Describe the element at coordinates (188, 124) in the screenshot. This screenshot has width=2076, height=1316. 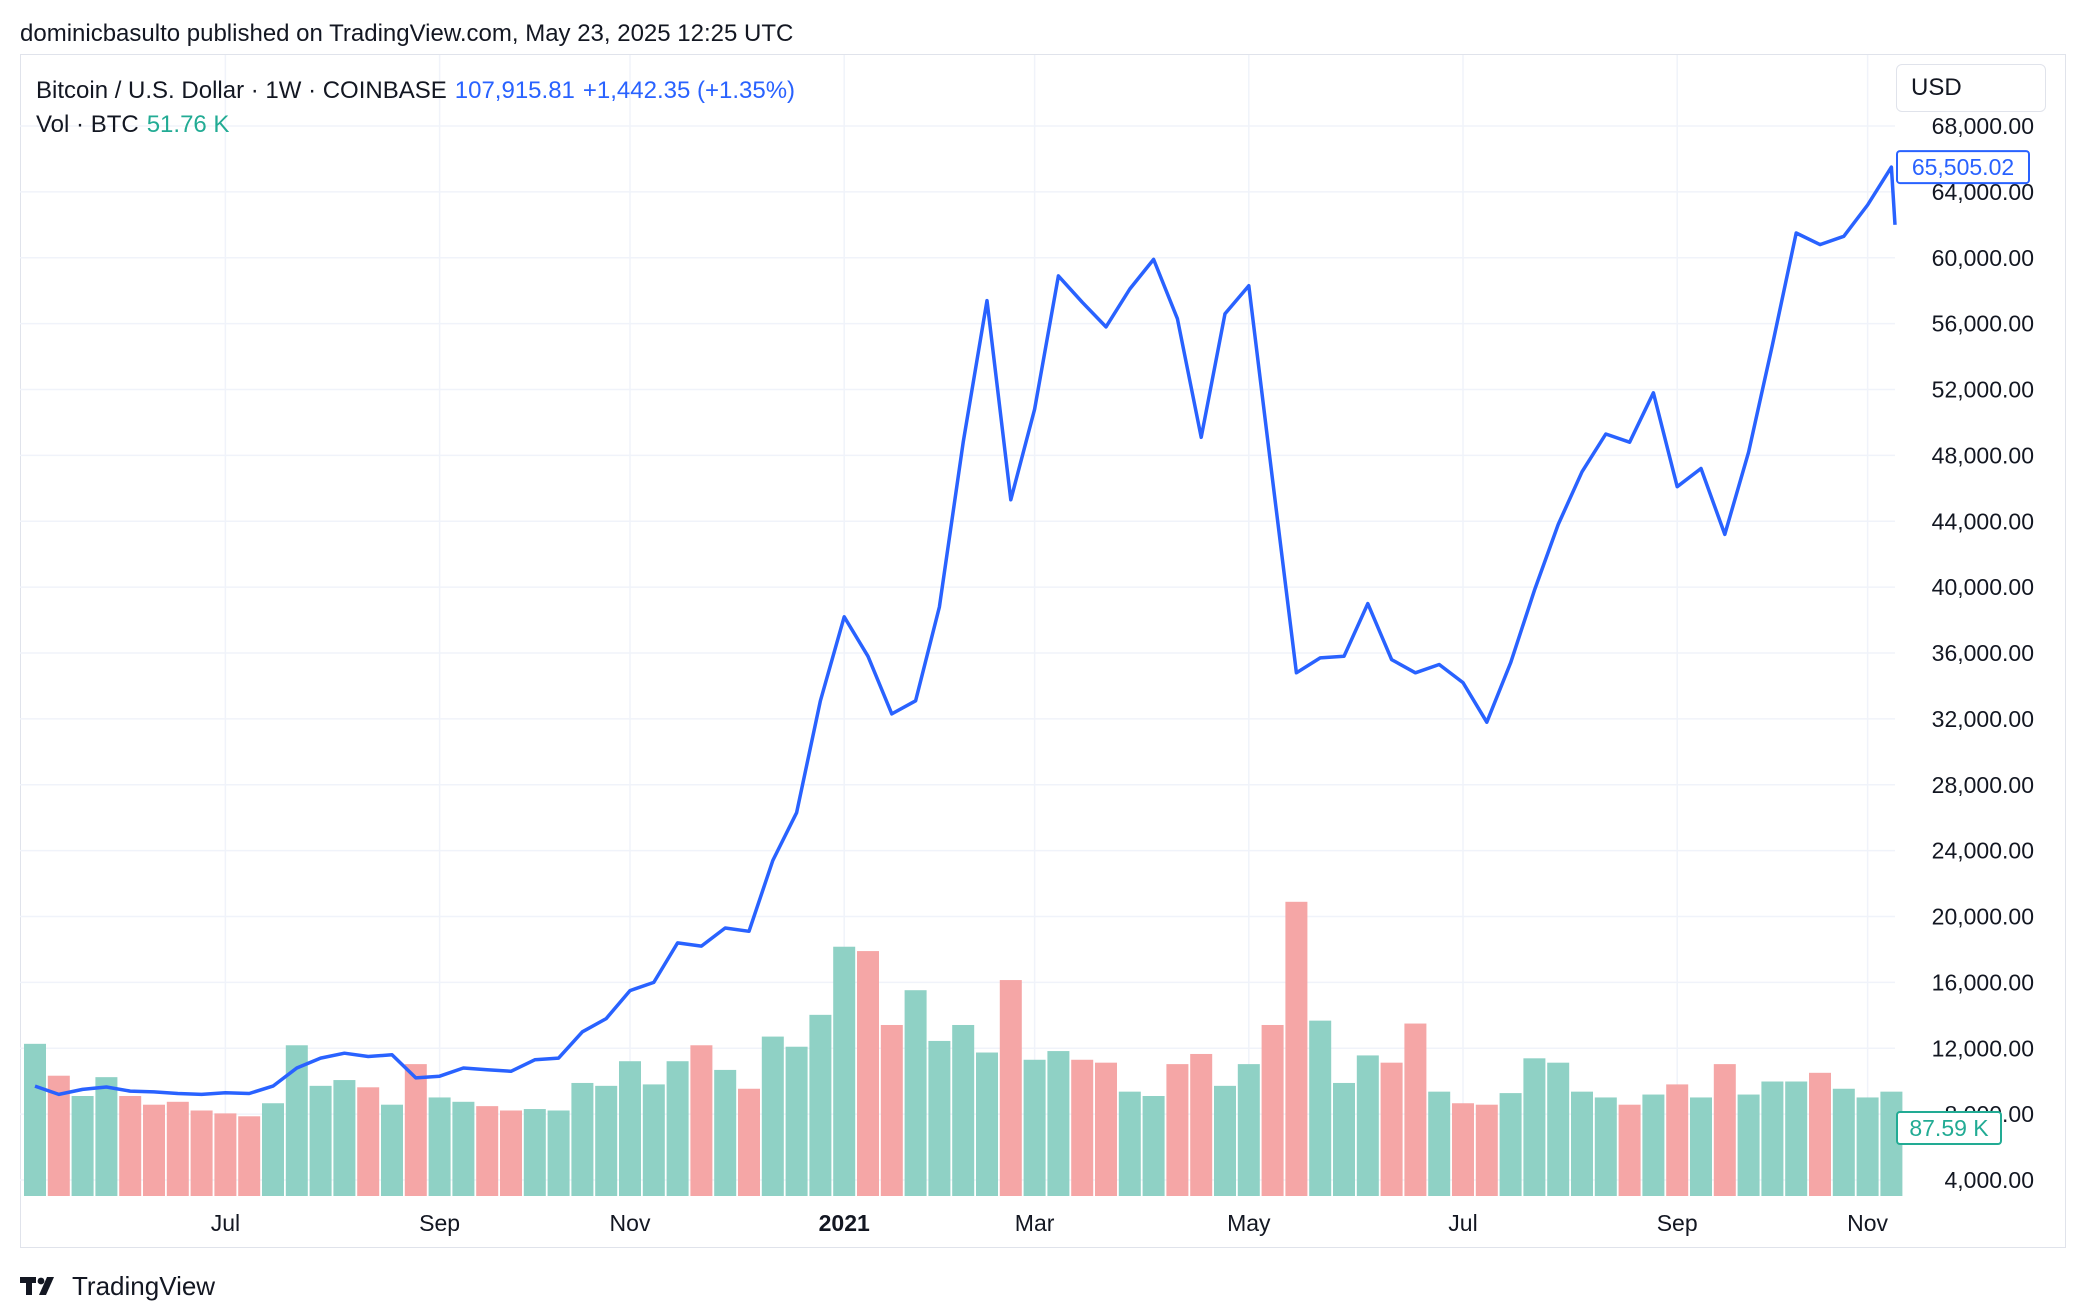
I see `legend-volume-value: 51.76 K` at that location.